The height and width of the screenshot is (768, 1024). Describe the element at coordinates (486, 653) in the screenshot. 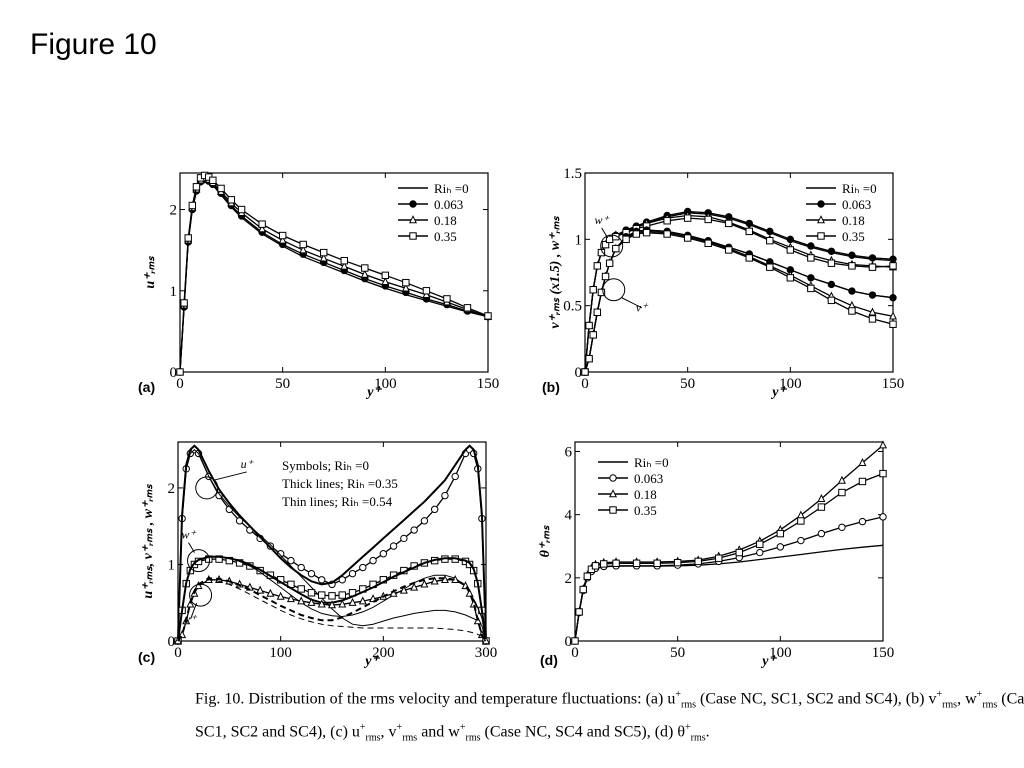

I see `x-tick-label: 300` at that location.